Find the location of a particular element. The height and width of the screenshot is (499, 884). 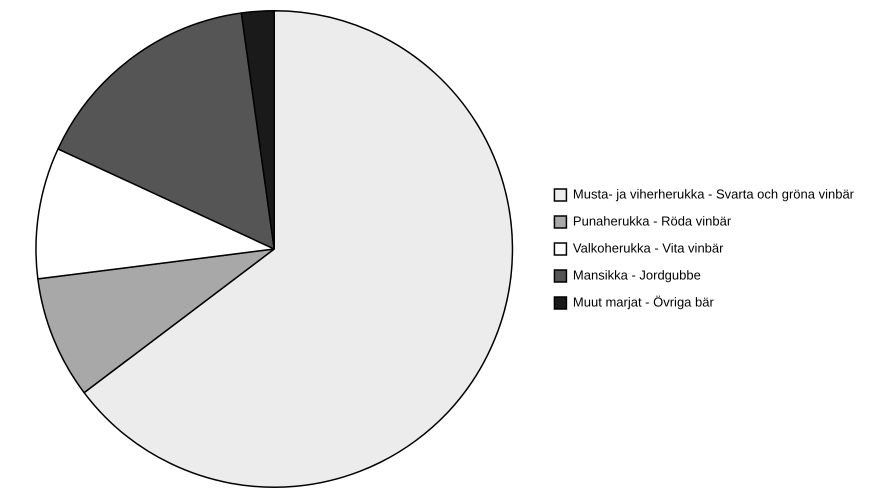

legend-label: Musta- ja viherherukka - Svarta och gröna vinbär is located at coordinates (713, 194).